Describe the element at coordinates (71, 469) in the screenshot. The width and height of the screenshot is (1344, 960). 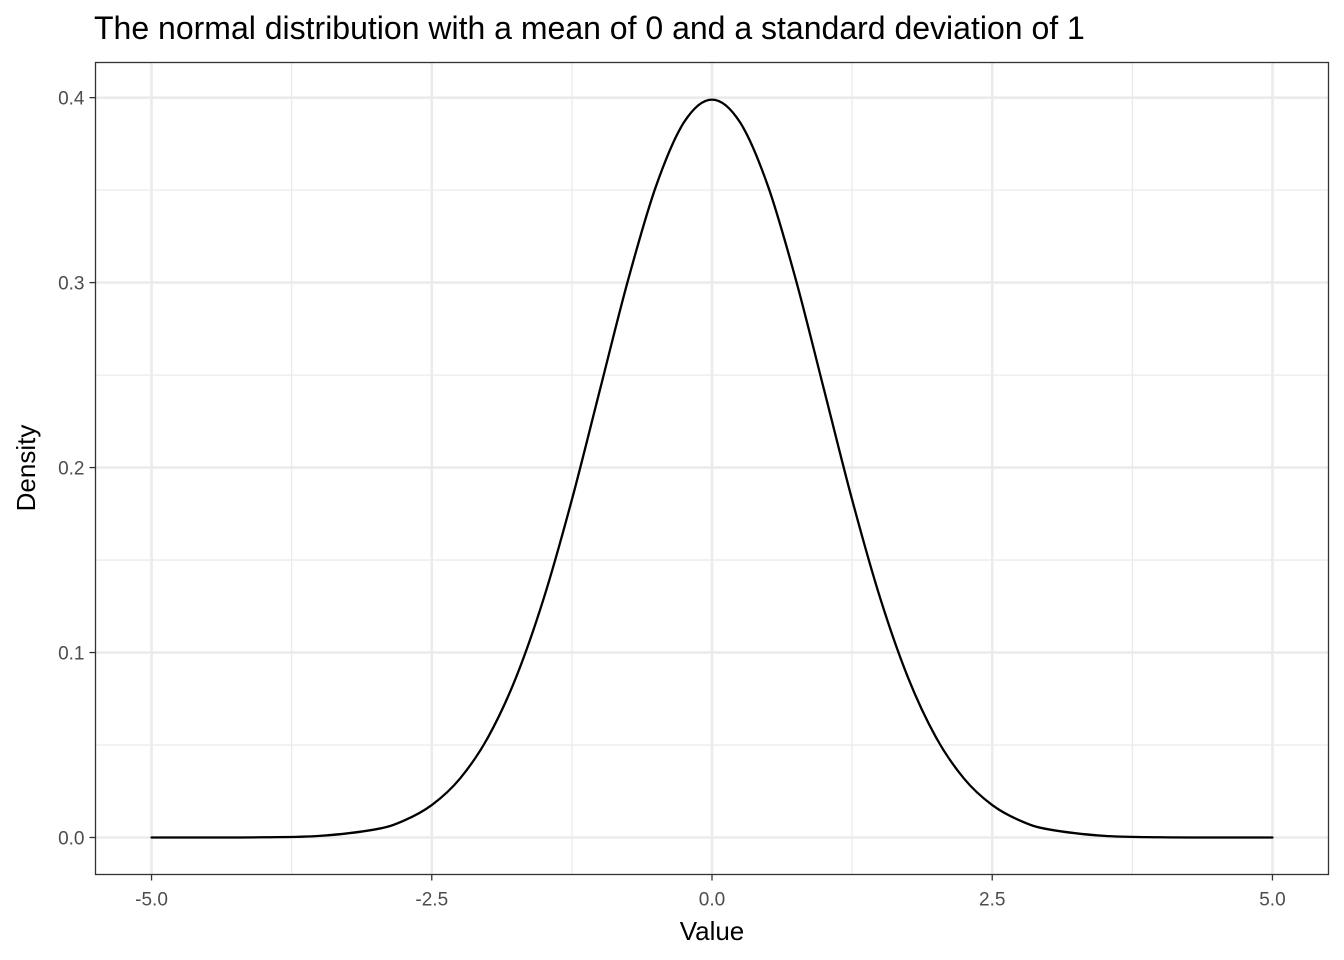
I see `y-tick-label: 0.2` at that location.